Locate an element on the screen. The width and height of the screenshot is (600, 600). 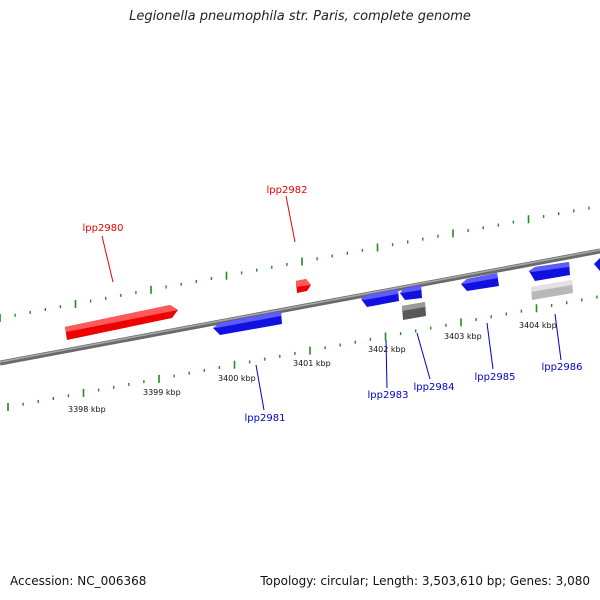
gene-lpp2982-feature is located at coordinates (303, 286).